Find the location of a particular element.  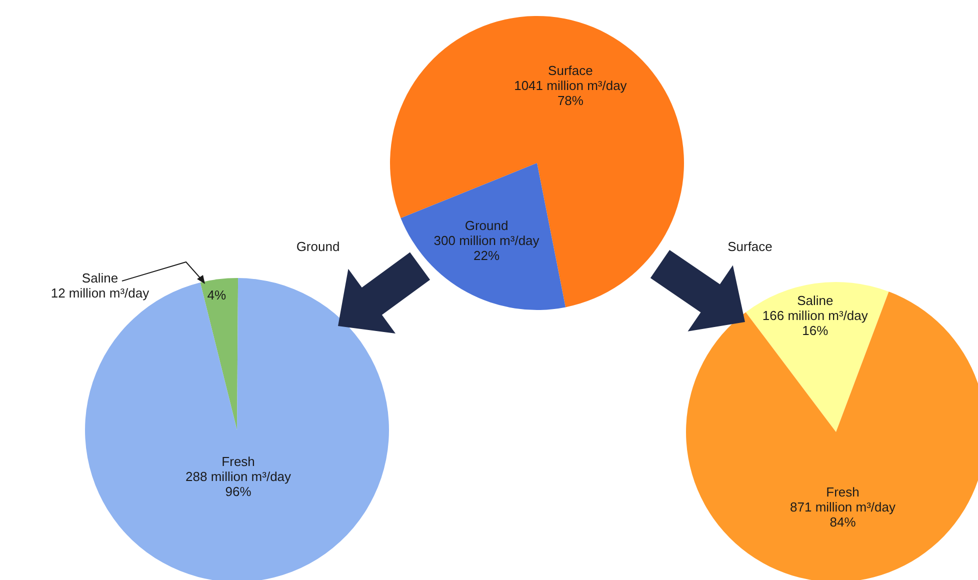

data-label: 871 million m³/day 84% is located at coordinates (843, 515).